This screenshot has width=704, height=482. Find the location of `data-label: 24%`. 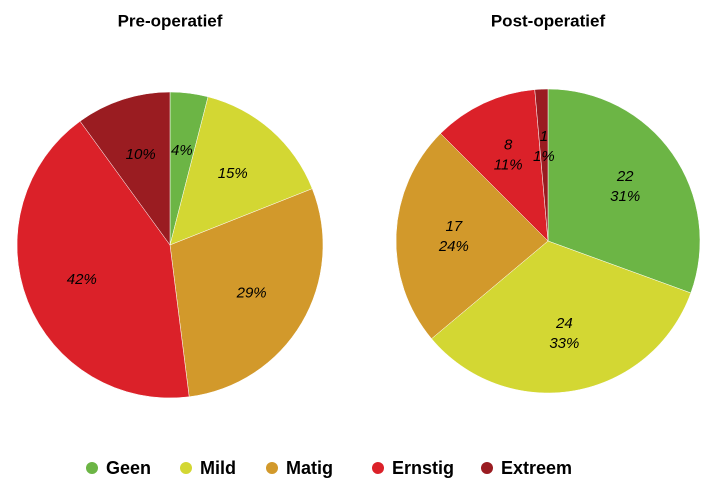

data-label: 24% is located at coordinates (453, 246).